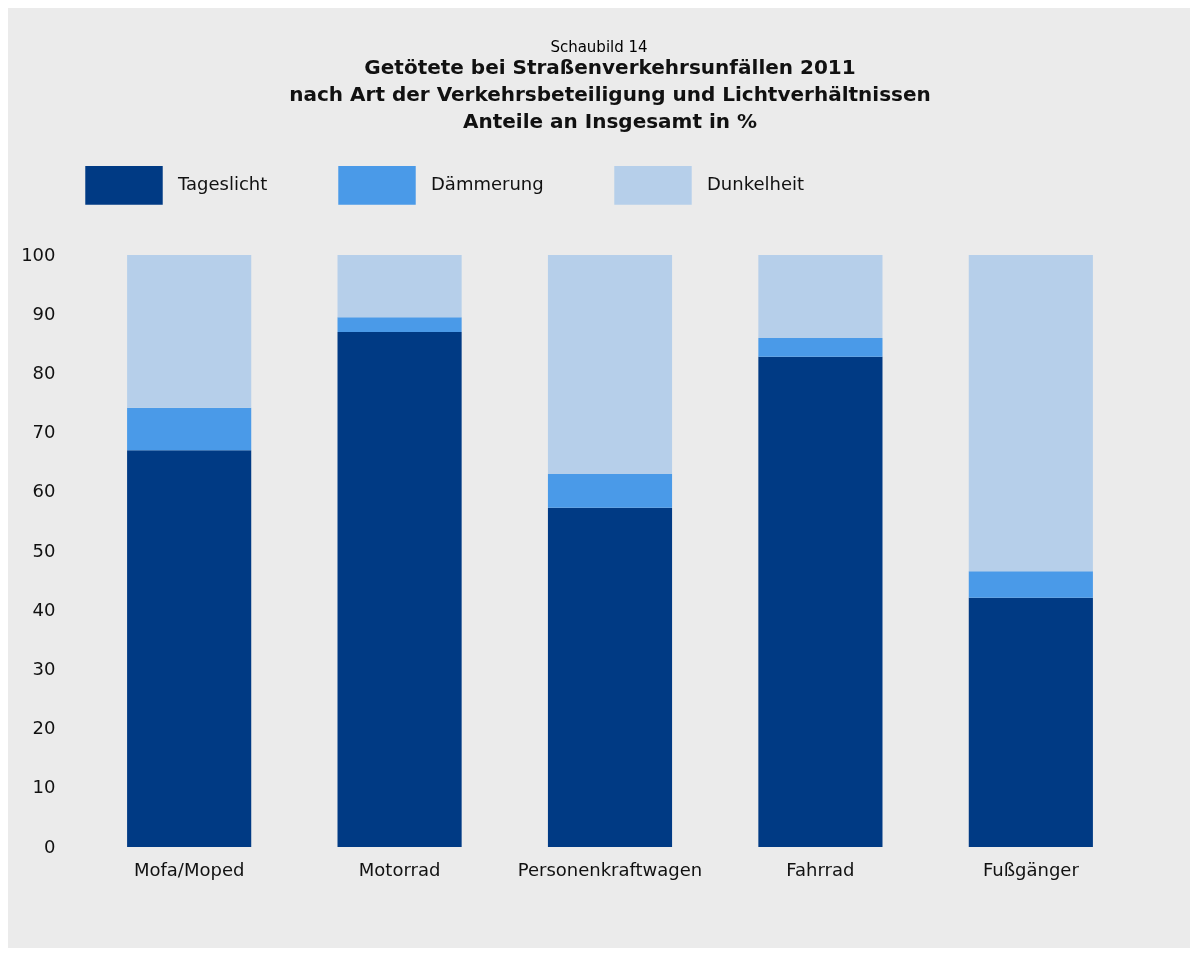 The width and height of the screenshot is (1198, 956). Describe the element at coordinates (44, 609) in the screenshot. I see `y-tick-label: 40` at that location.